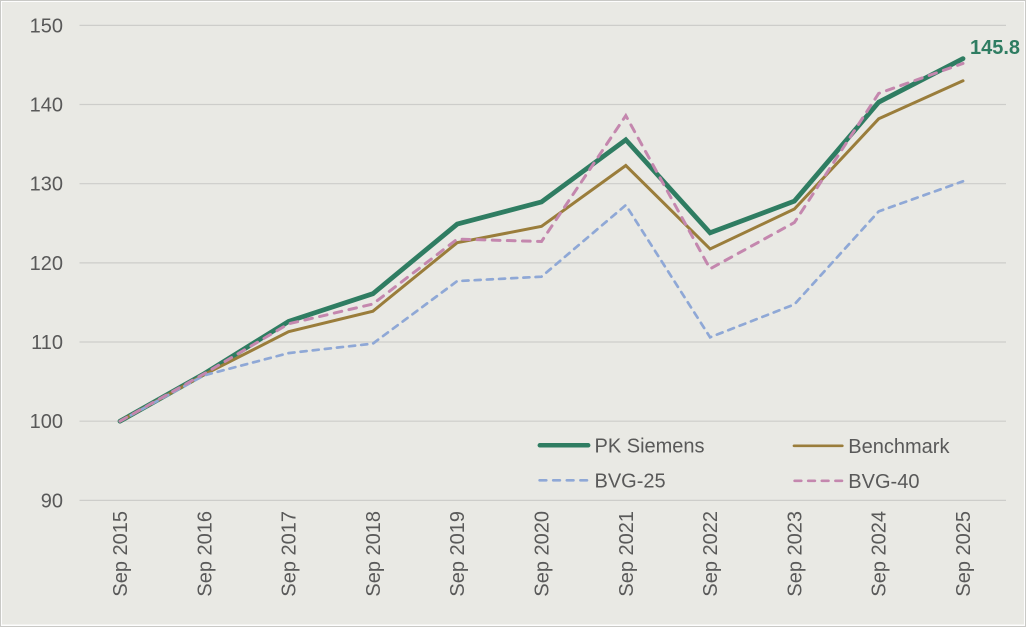  I want to click on svg-text: Sep 2015, so click(121, 554).